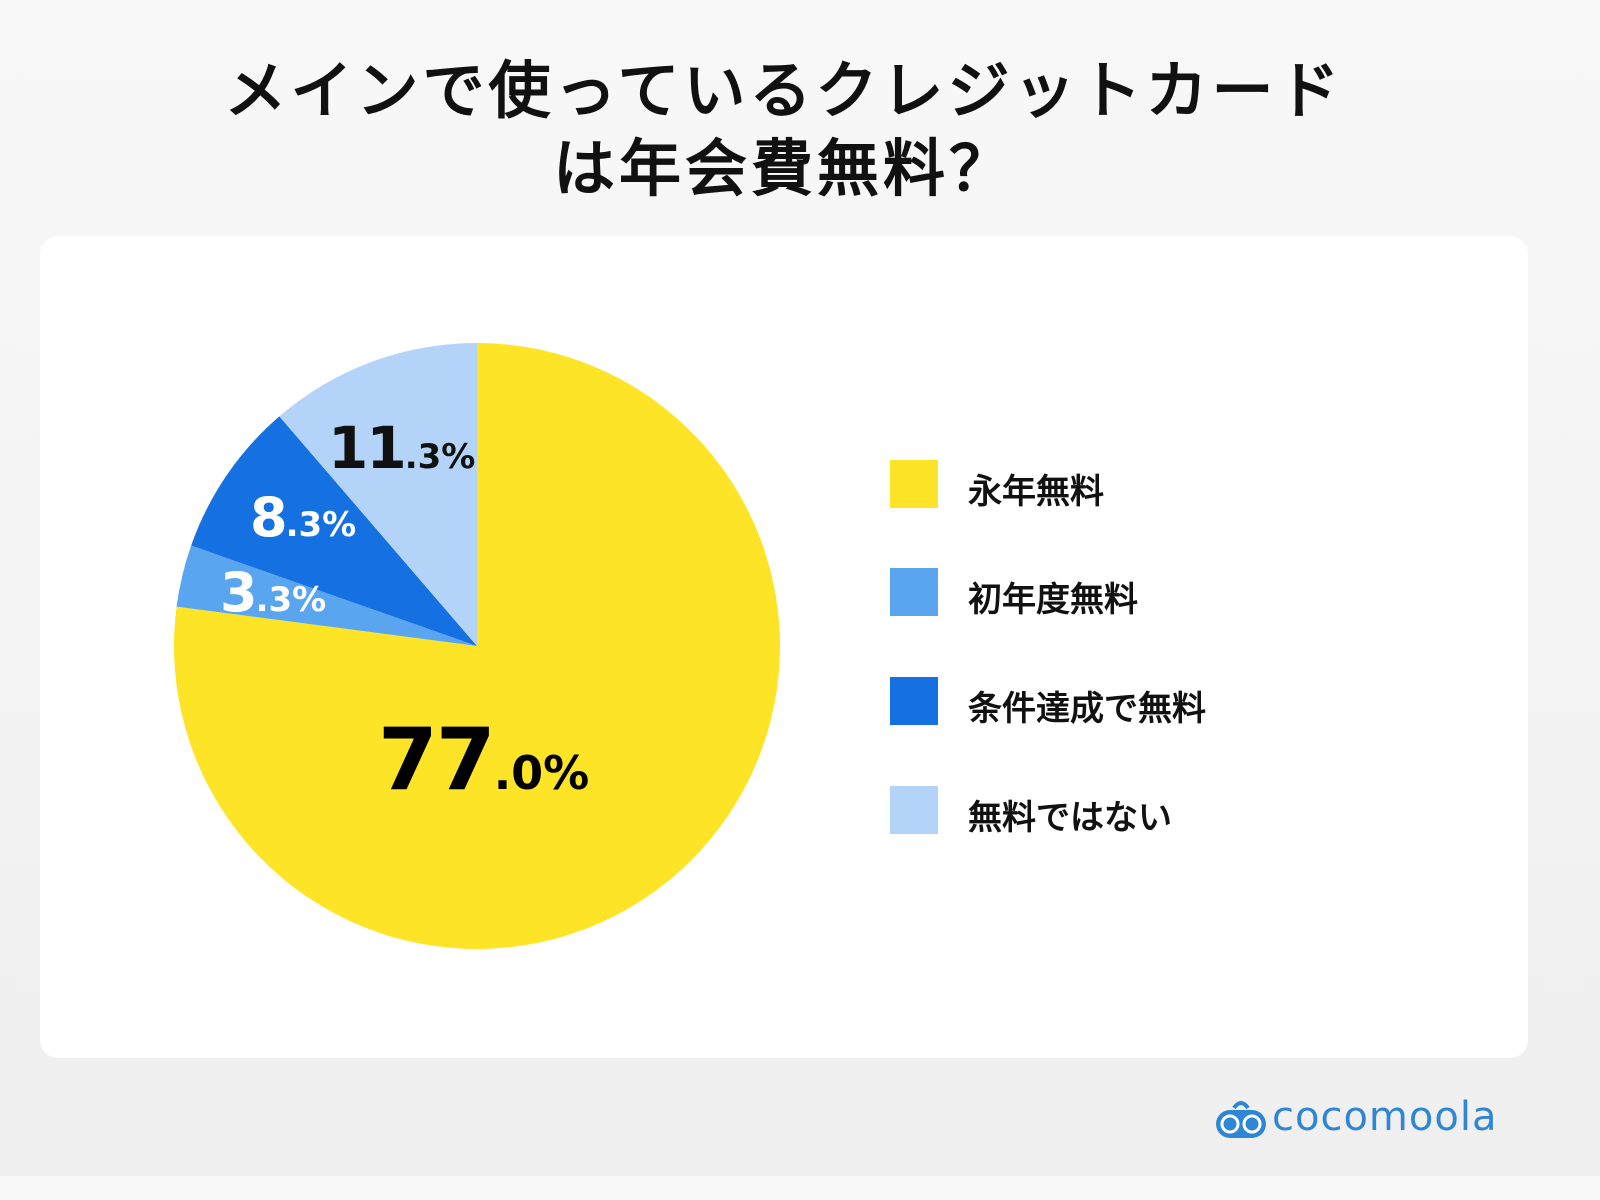 The image size is (1600, 1200). Describe the element at coordinates (1053, 600) in the screenshot. I see `legend-label: 初年度無料` at that location.